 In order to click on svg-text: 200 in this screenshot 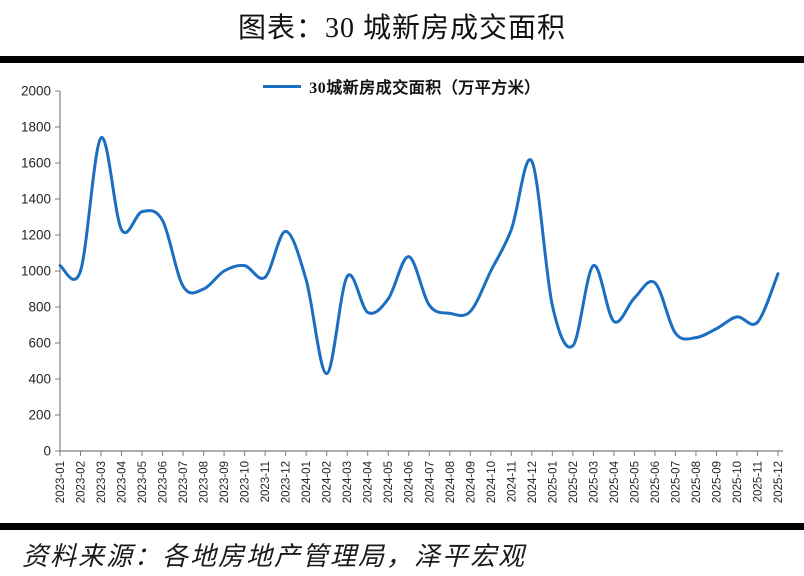, I will do `click(39, 415)`.